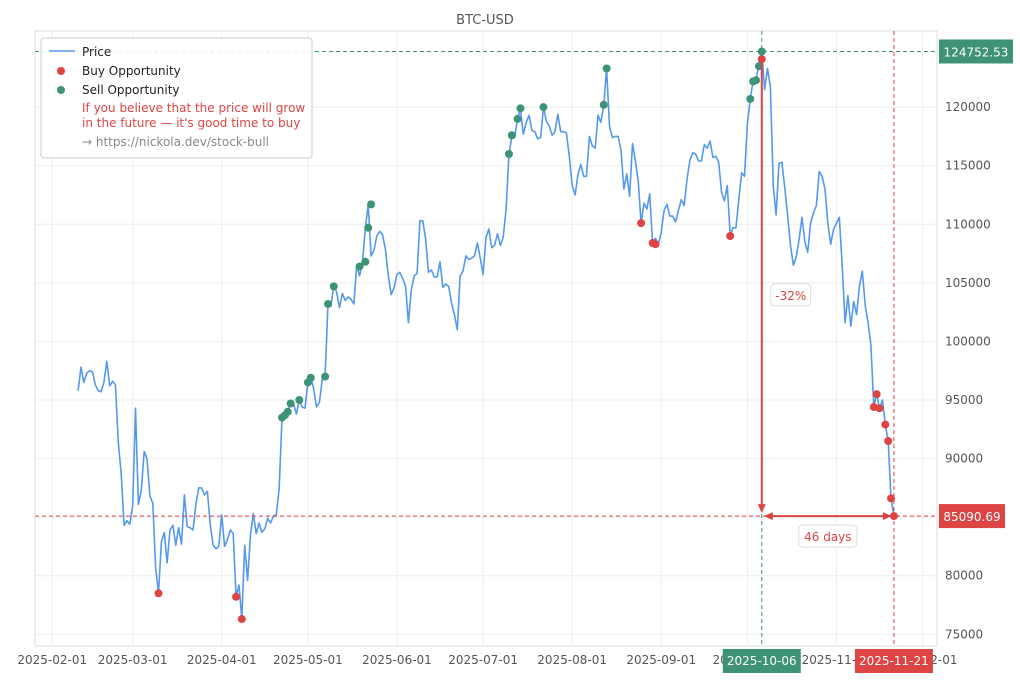 This screenshot has height=680, width=1020. Describe the element at coordinates (397, 660) in the screenshot. I see `x-tick-label: 2025-06-01` at that location.